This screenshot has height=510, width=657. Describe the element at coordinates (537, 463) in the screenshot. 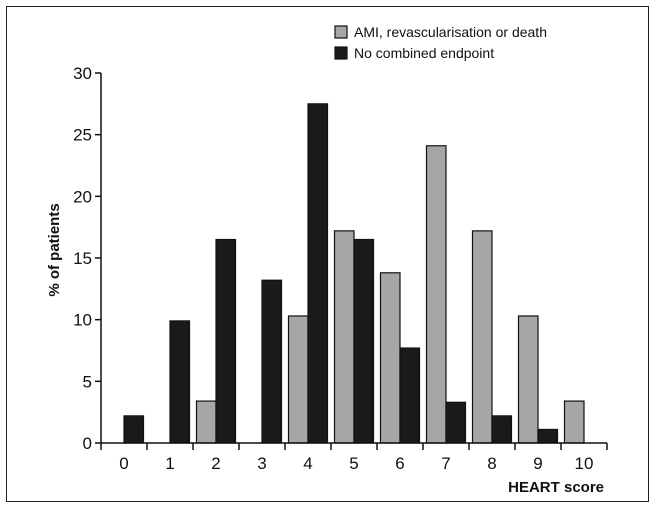

I see `x-tick-label-9: 9` at that location.